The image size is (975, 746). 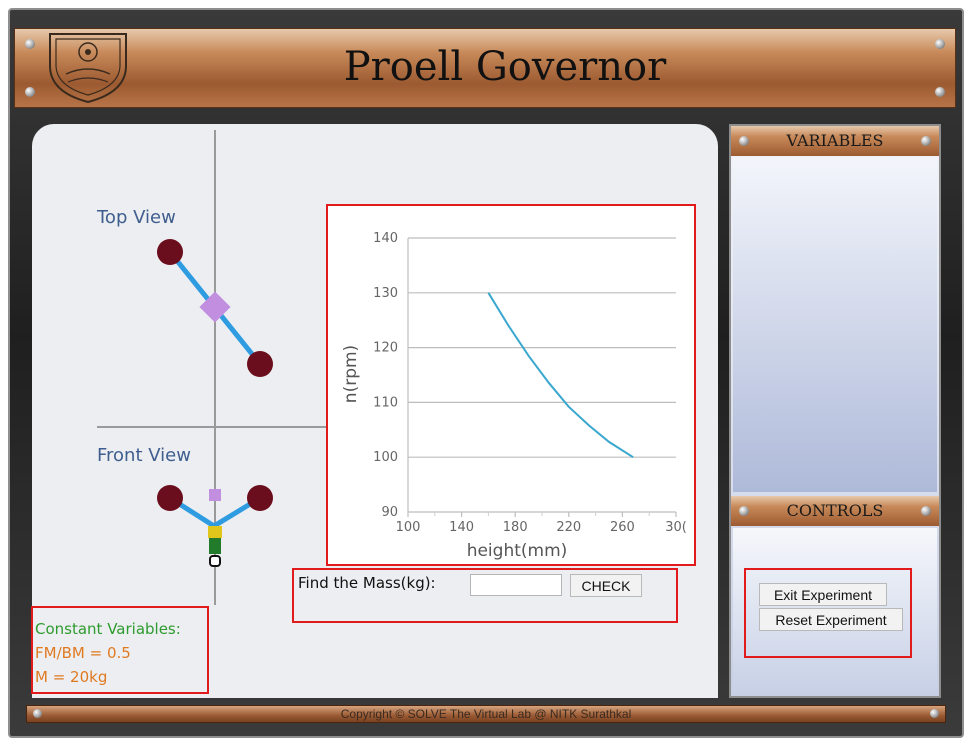 What do you see at coordinates (136, 217) in the screenshot?
I see `top-view-label: Top View` at bounding box center [136, 217].